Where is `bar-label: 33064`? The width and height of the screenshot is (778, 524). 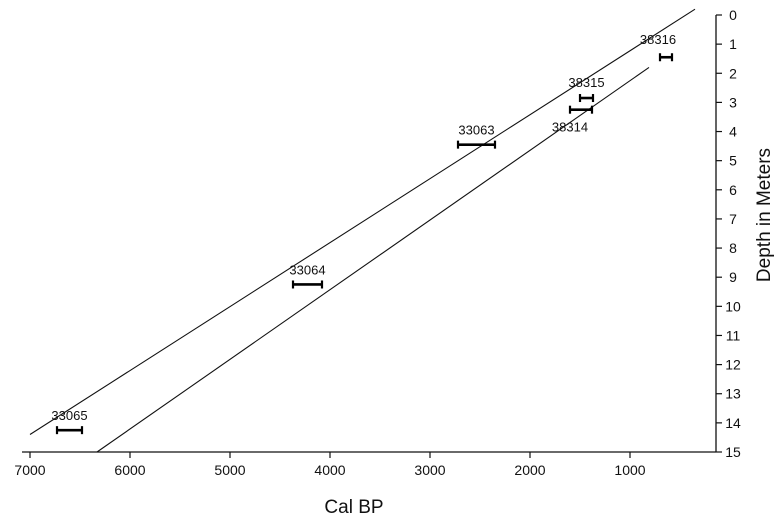
bar-label: 33064 is located at coordinates (307, 269).